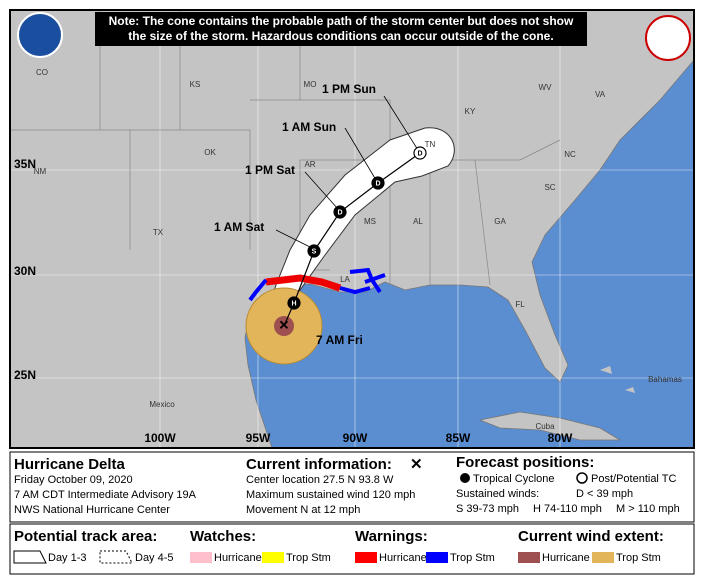 Image resolution: width=704 pixels, height=583 pixels. Describe the element at coordinates (309, 127) in the screenshot. I see `forecast-label: 1 AM Sun` at that location.